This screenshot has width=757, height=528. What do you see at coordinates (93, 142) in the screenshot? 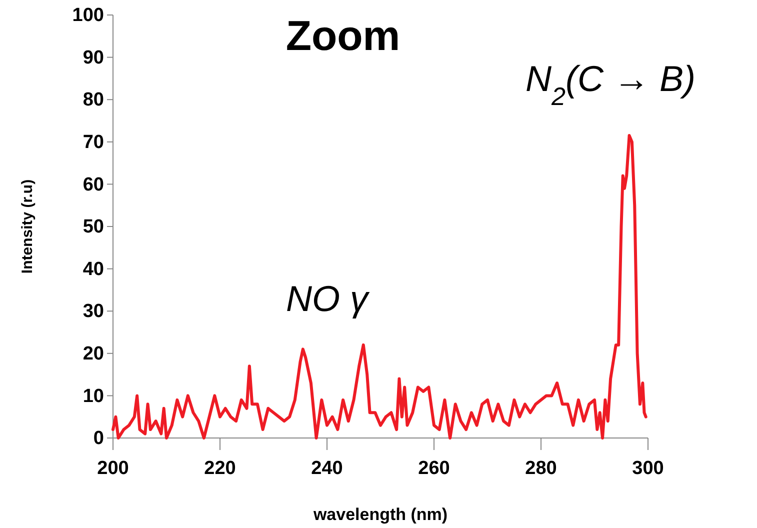
I see `y-tick-label: 70` at bounding box center [93, 142].